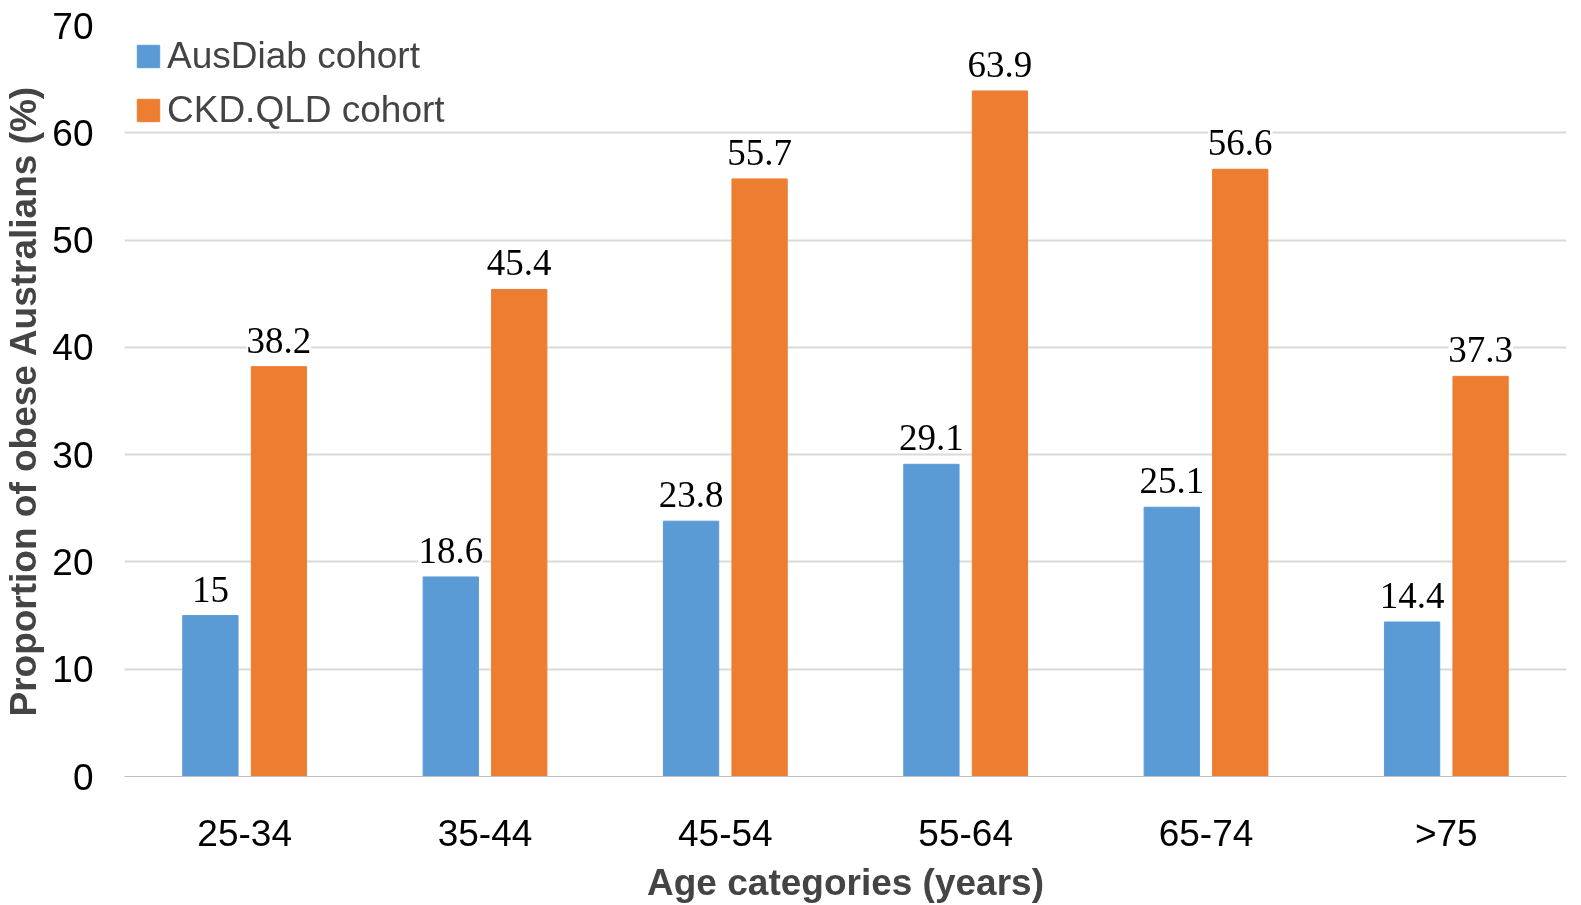  I want to click on data-label: 14.4, so click(1412, 596).